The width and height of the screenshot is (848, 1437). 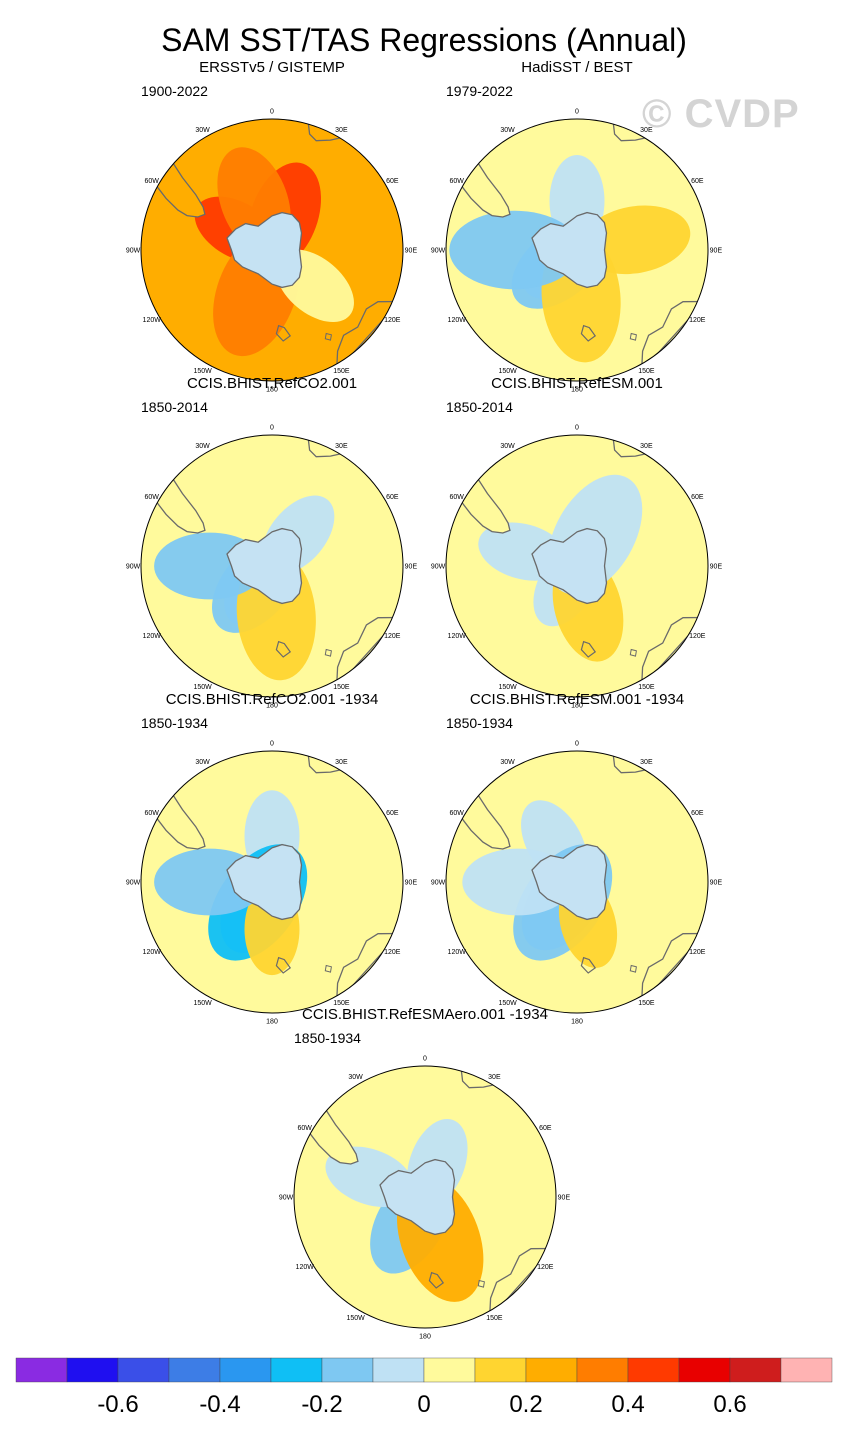 I want to click on colorbar-label: 0, so click(x=423, y=1404).